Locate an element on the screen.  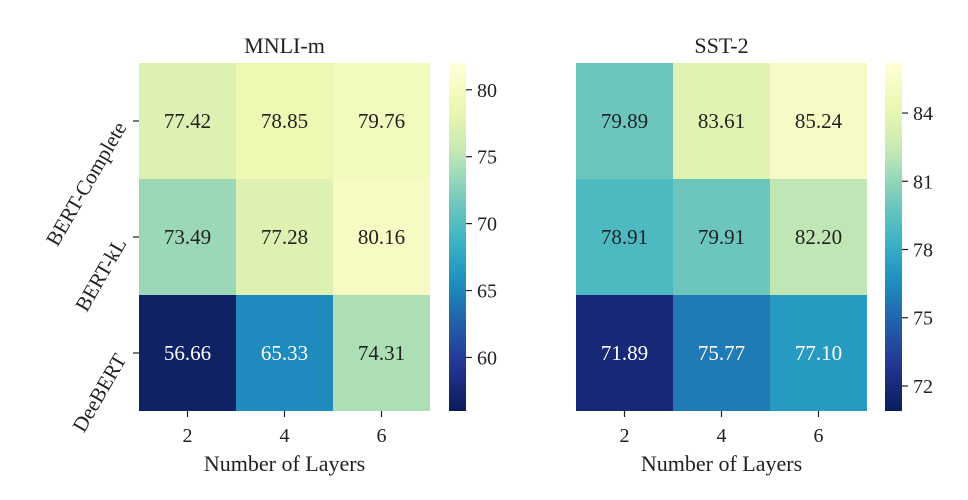
cell-value-label: 80.16 is located at coordinates (381, 237).